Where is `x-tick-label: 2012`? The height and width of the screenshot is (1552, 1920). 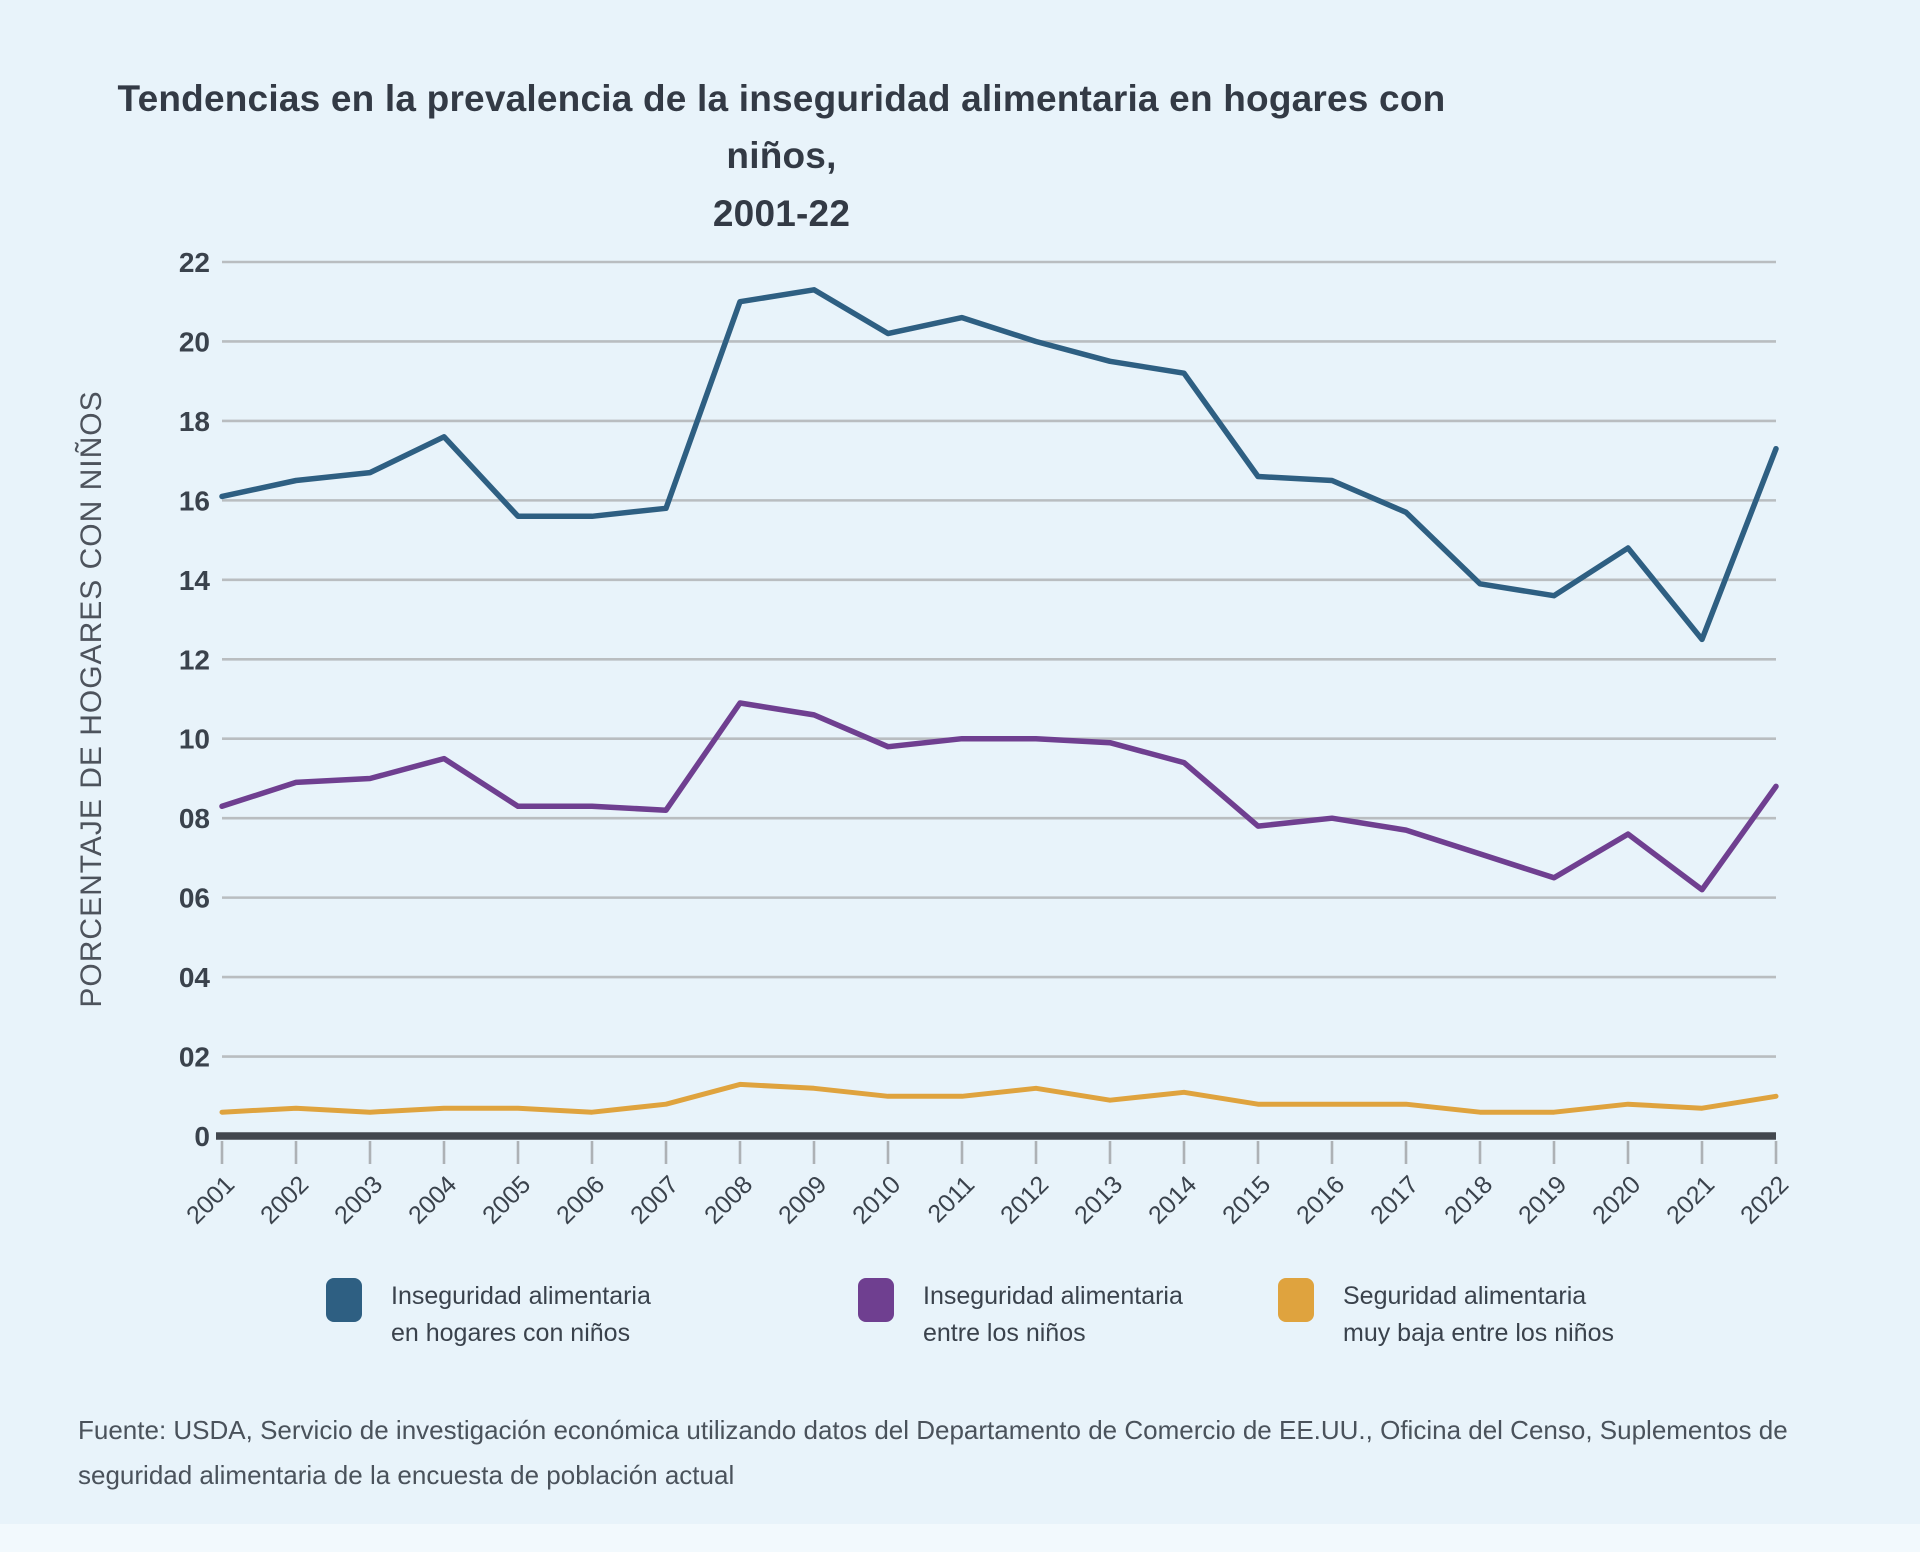
x-tick-label: 2012 is located at coordinates (1024, 1199).